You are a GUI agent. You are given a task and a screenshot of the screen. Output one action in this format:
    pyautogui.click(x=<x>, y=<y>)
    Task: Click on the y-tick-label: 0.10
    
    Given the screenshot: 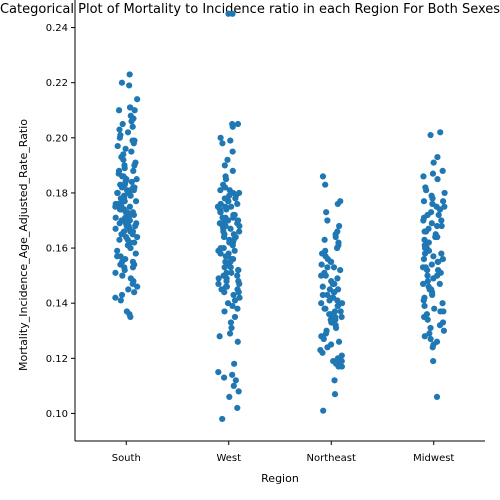 What is the action you would take?
    pyautogui.click(x=57, y=414)
    